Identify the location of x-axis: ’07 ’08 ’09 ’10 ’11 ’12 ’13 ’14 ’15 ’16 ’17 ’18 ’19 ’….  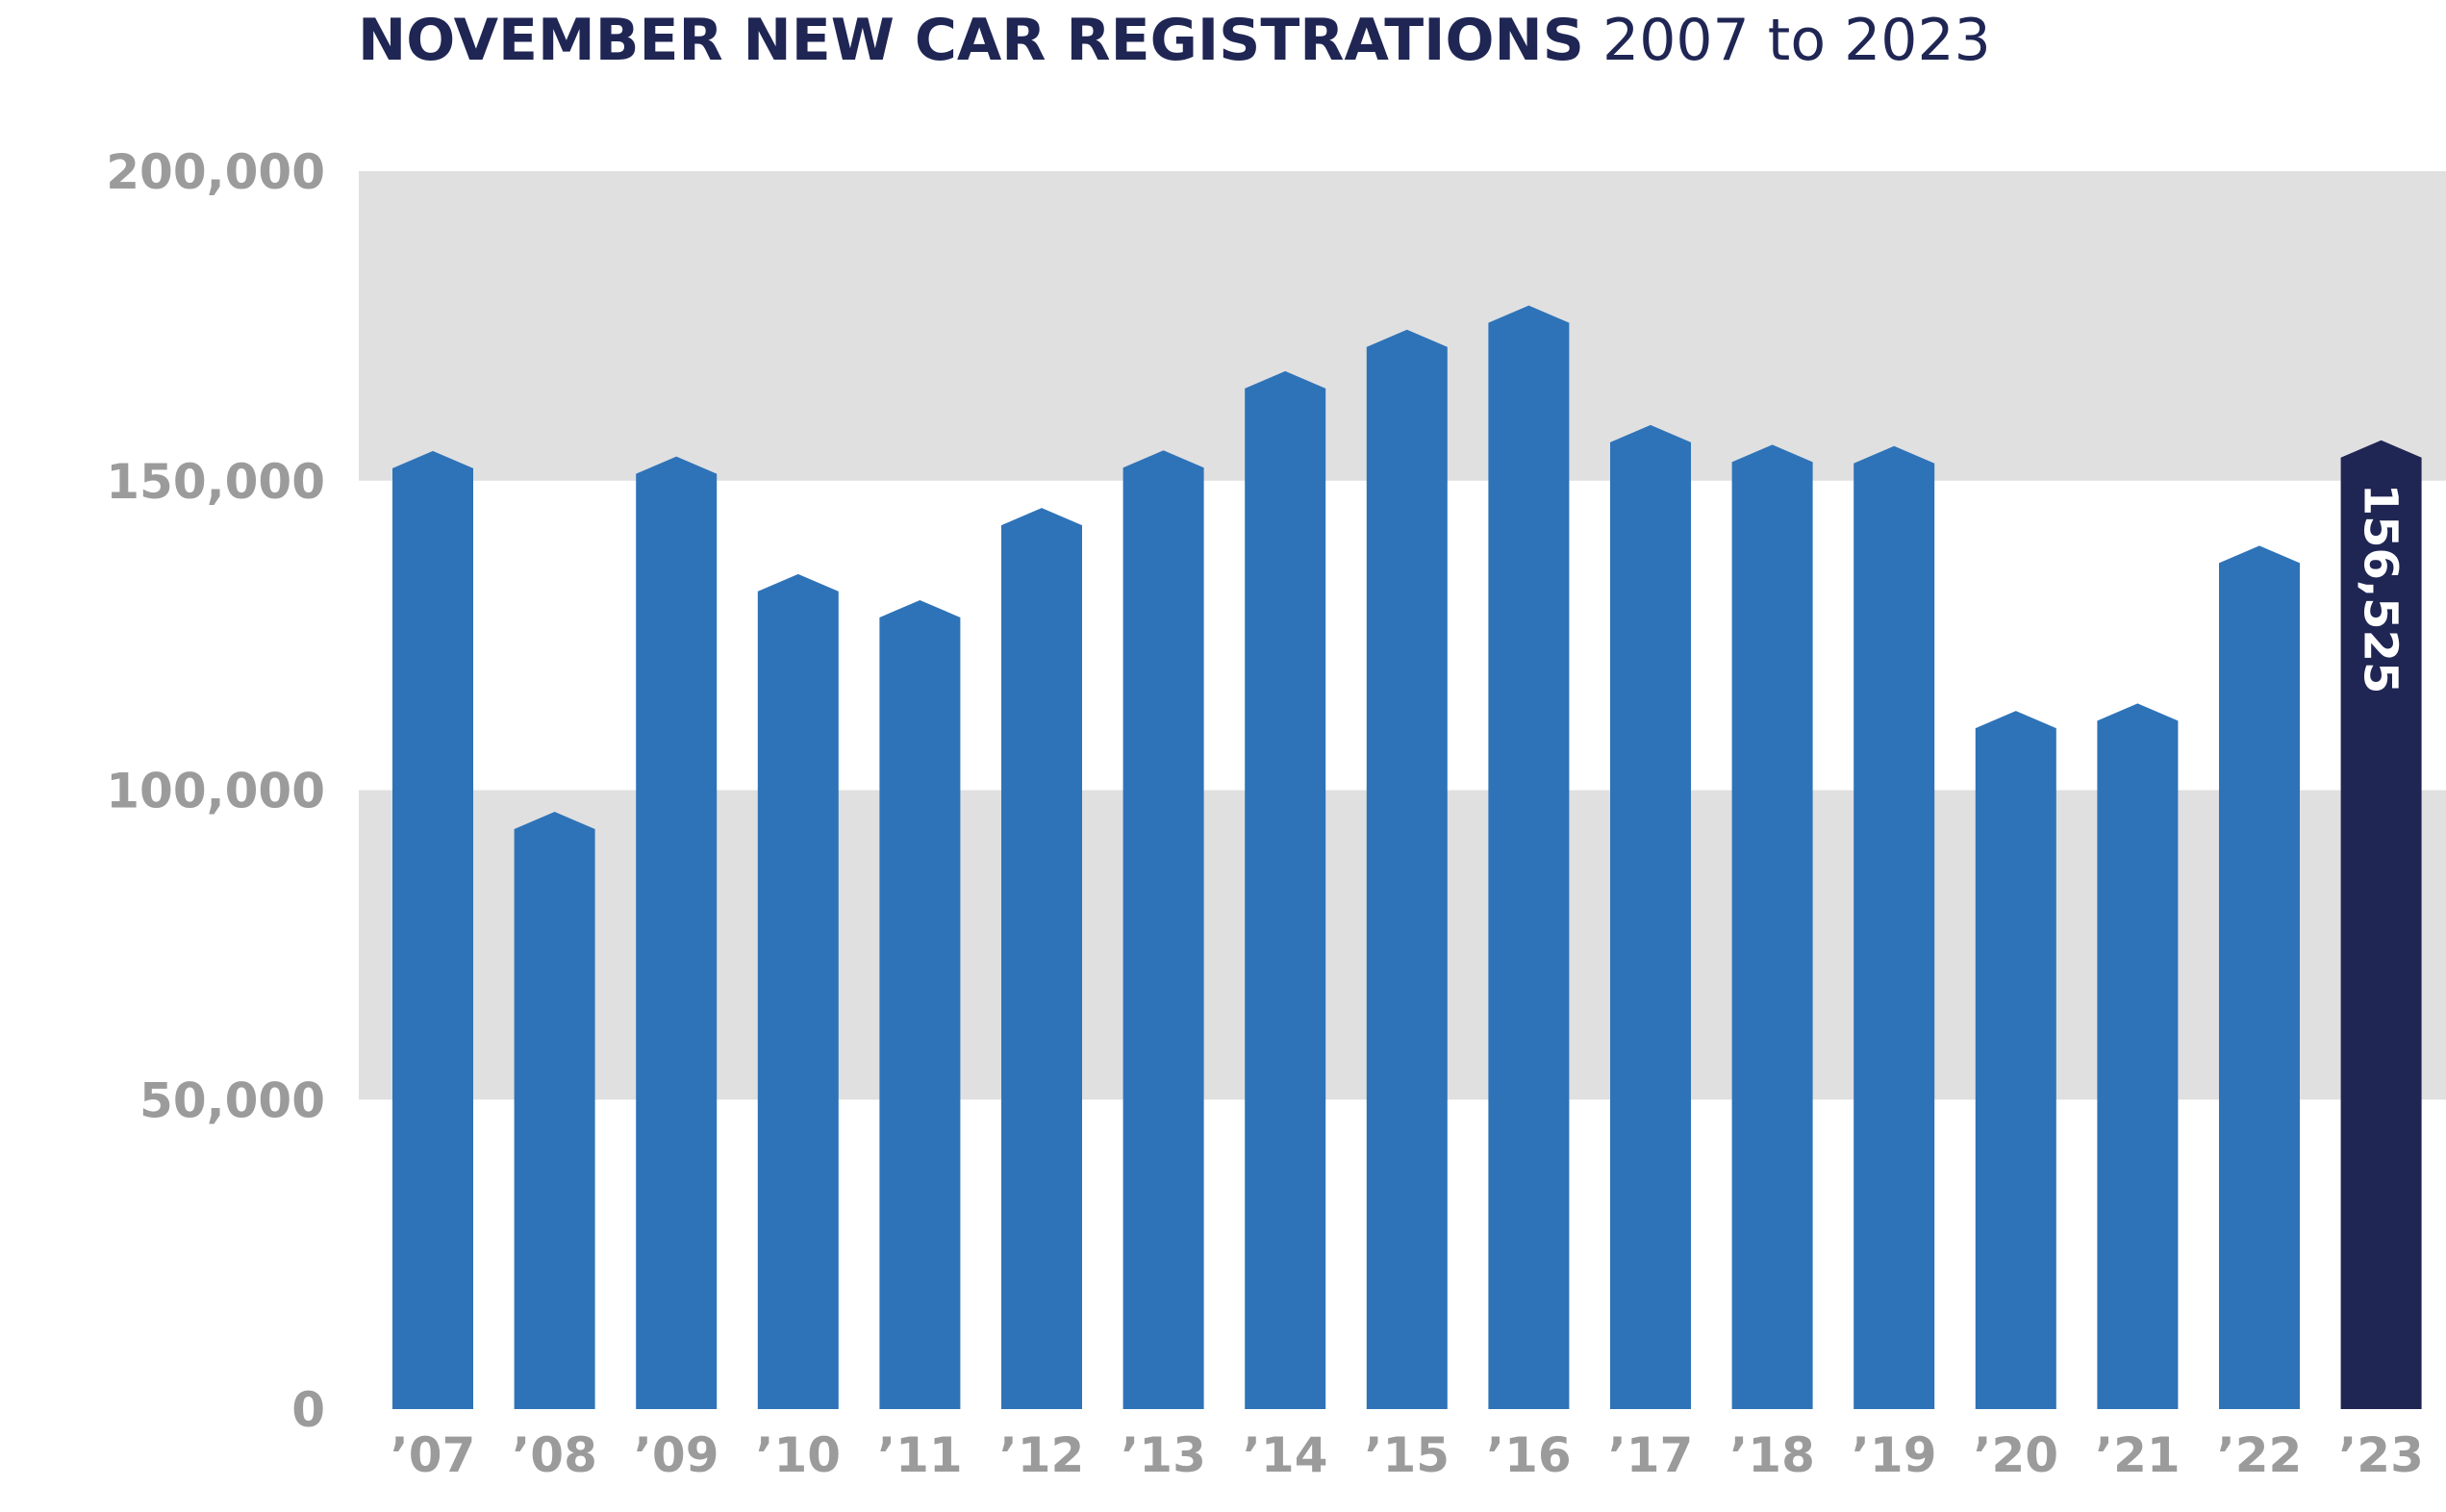
(1407, 1455).